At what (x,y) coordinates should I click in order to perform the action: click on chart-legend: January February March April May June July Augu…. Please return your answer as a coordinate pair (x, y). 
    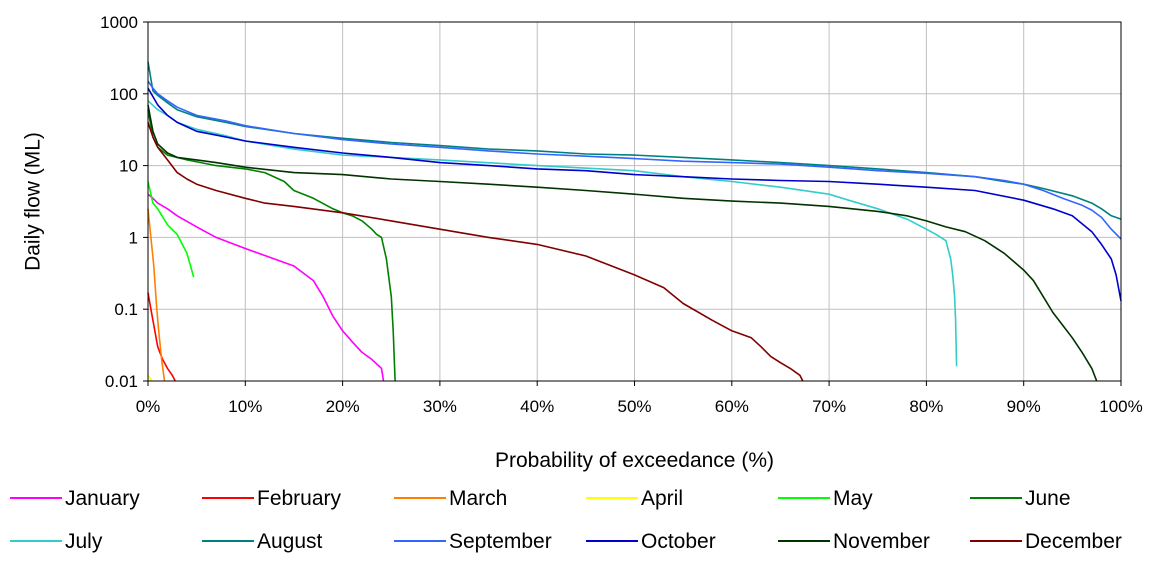
    Looking at the image, I should click on (566, 520).